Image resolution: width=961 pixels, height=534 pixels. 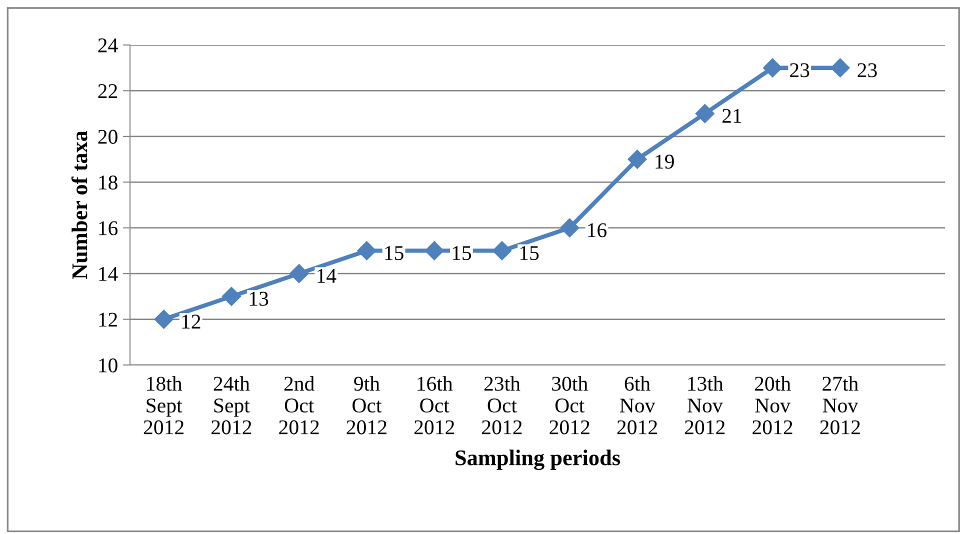 I want to click on y-tick-label: 22, so click(x=108, y=91).